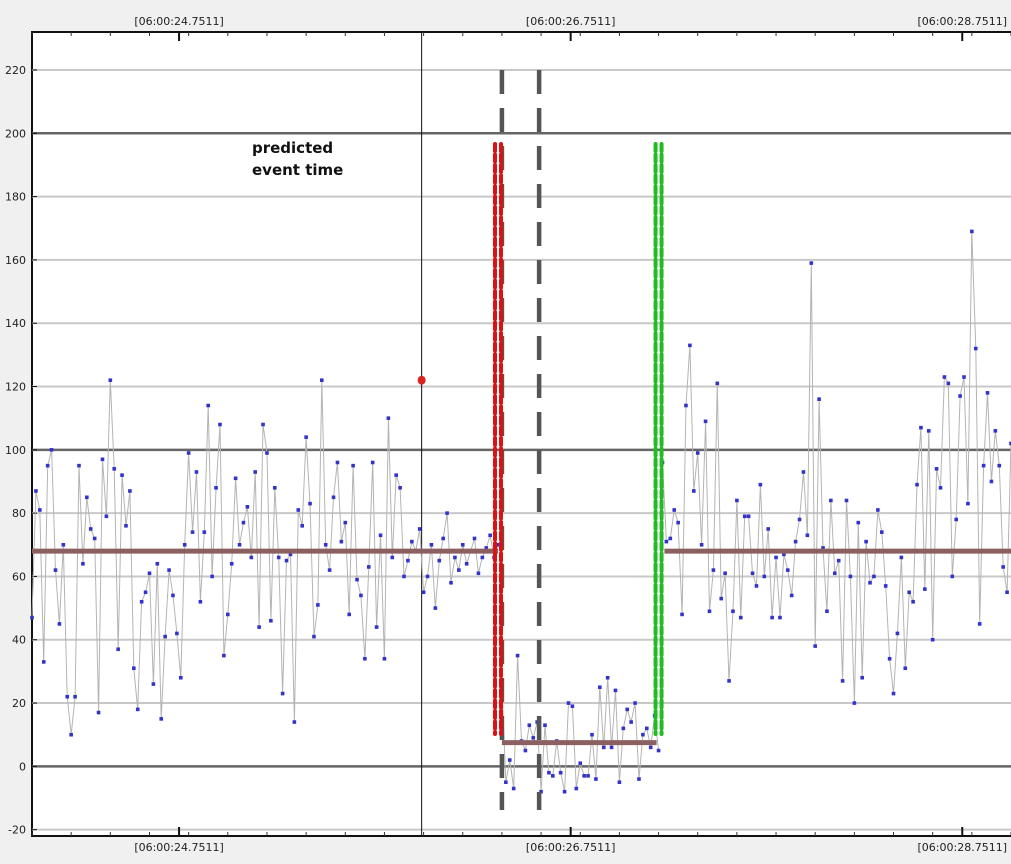 Image resolution: width=1011 pixels, height=864 pixels. What do you see at coordinates (15, 133) in the screenshot?
I see `y-tick-label-11: 200` at bounding box center [15, 133].